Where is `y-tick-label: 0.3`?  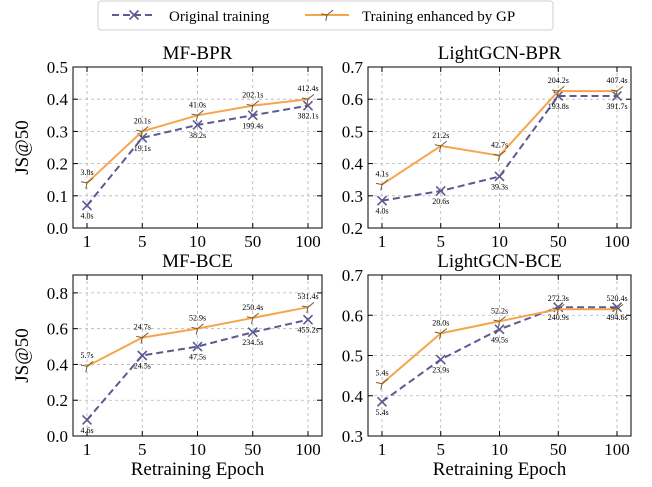 y-tick-label: 0.3 is located at coordinates (352, 436).